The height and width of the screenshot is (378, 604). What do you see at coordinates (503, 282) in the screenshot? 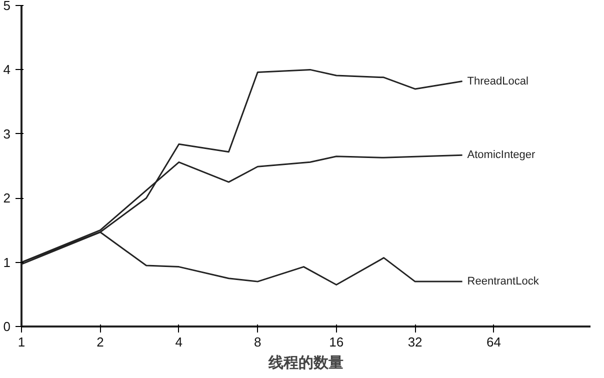
I see `series-label: ReentrantLock` at bounding box center [503, 282].